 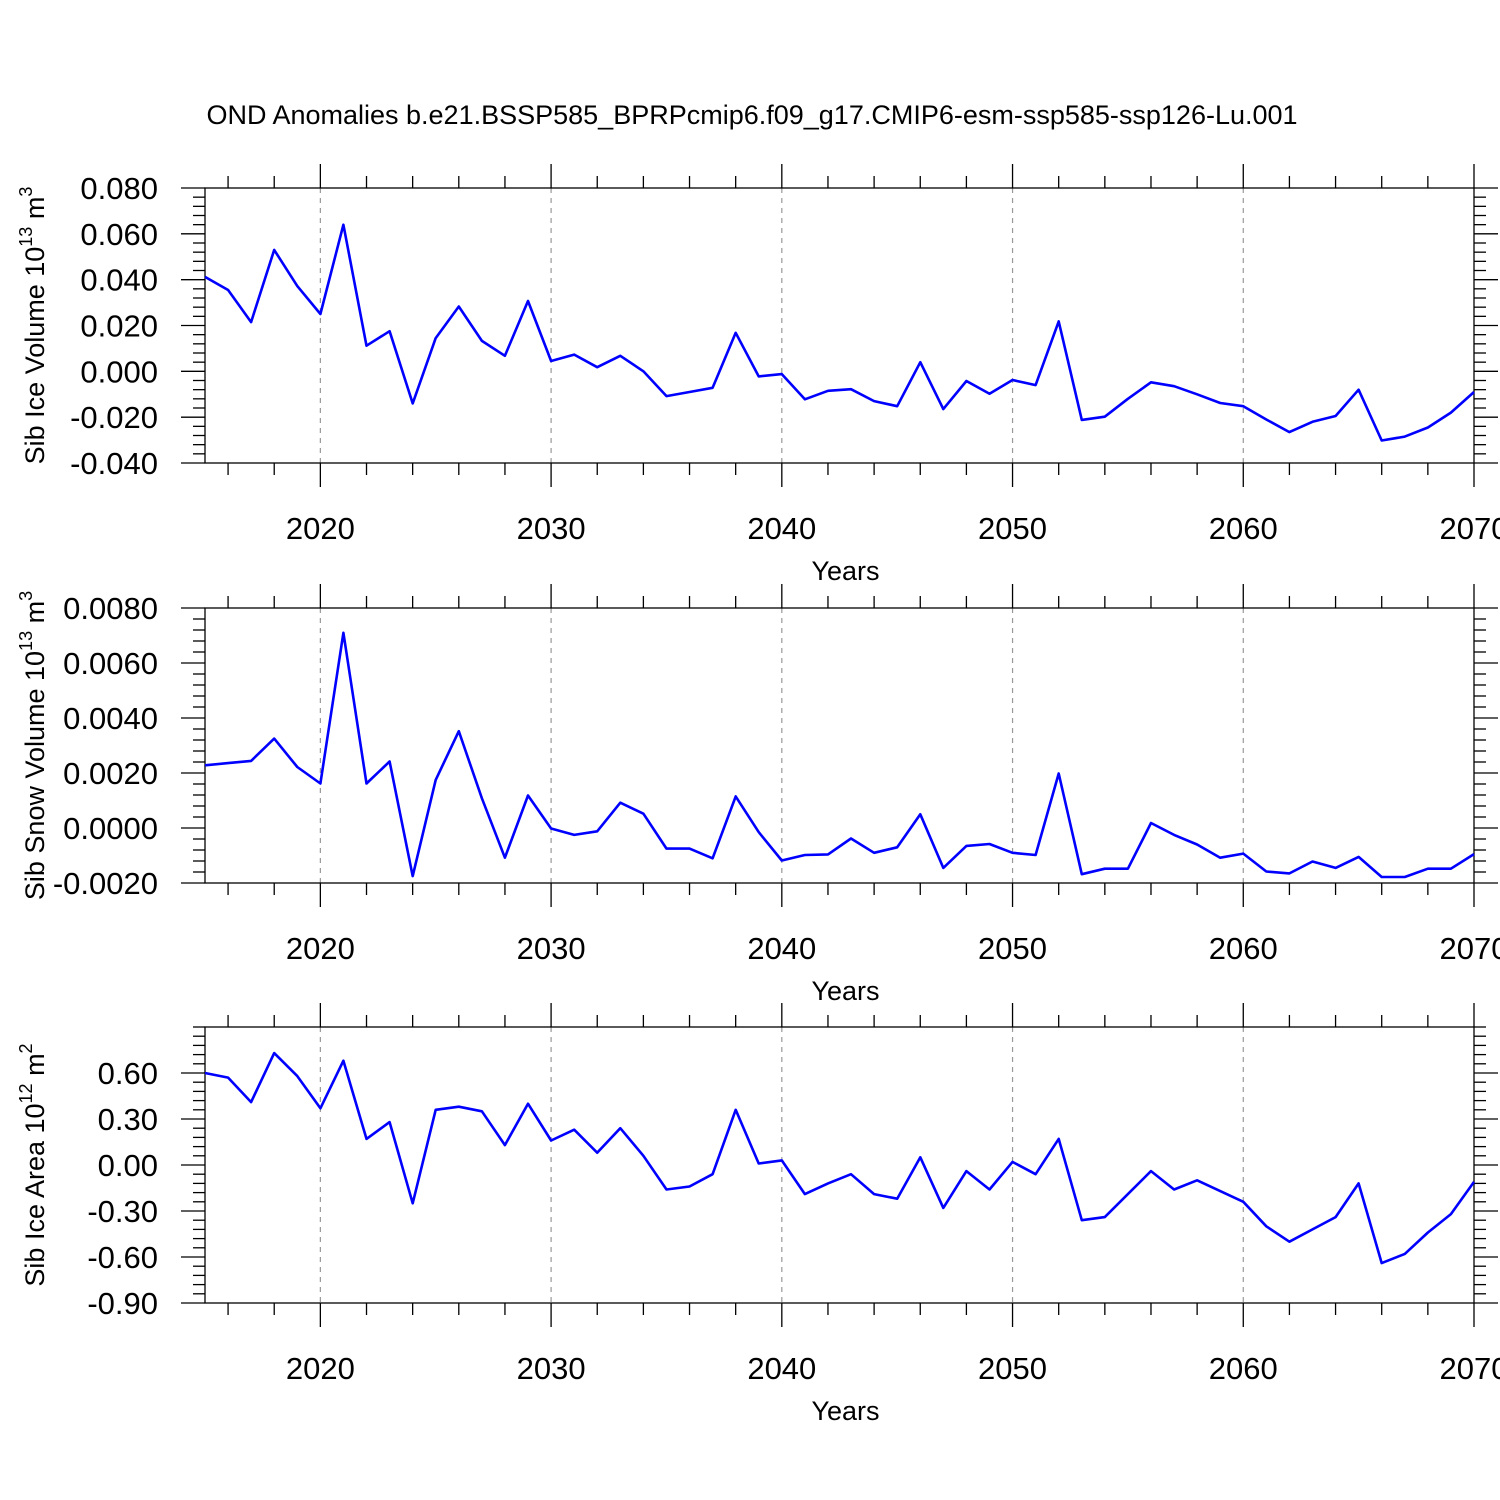 What do you see at coordinates (122, 1211) in the screenshot?
I see `y-tick-label: -0.30` at bounding box center [122, 1211].